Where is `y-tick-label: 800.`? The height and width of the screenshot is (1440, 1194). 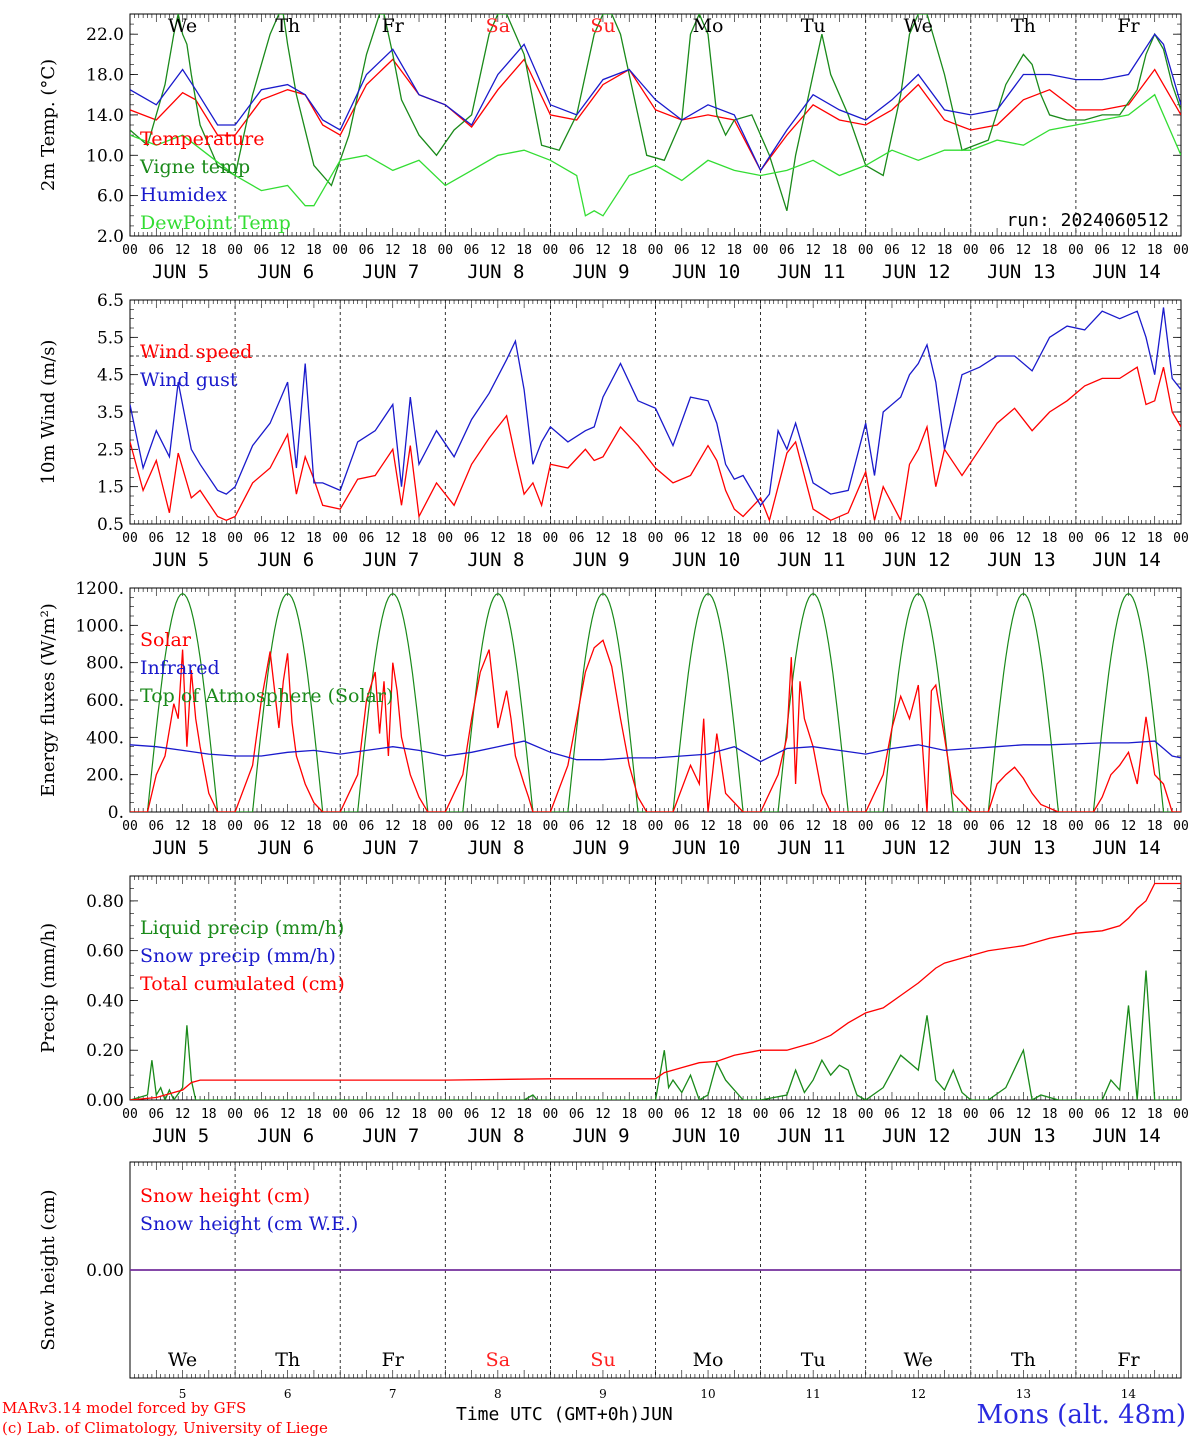 y-tick-label: 800. is located at coordinates (105, 664).